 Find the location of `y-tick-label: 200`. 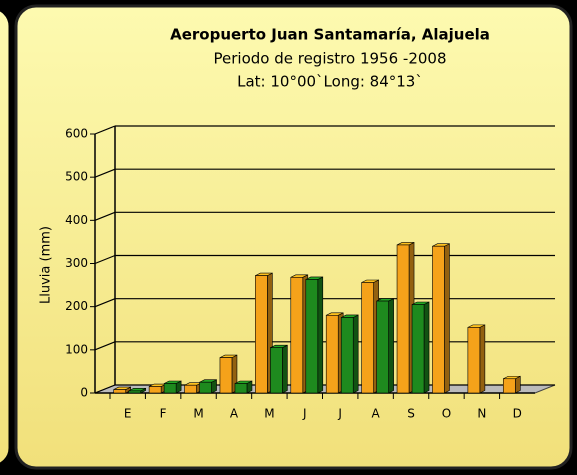

y-tick-label: 200 is located at coordinates (76, 306).